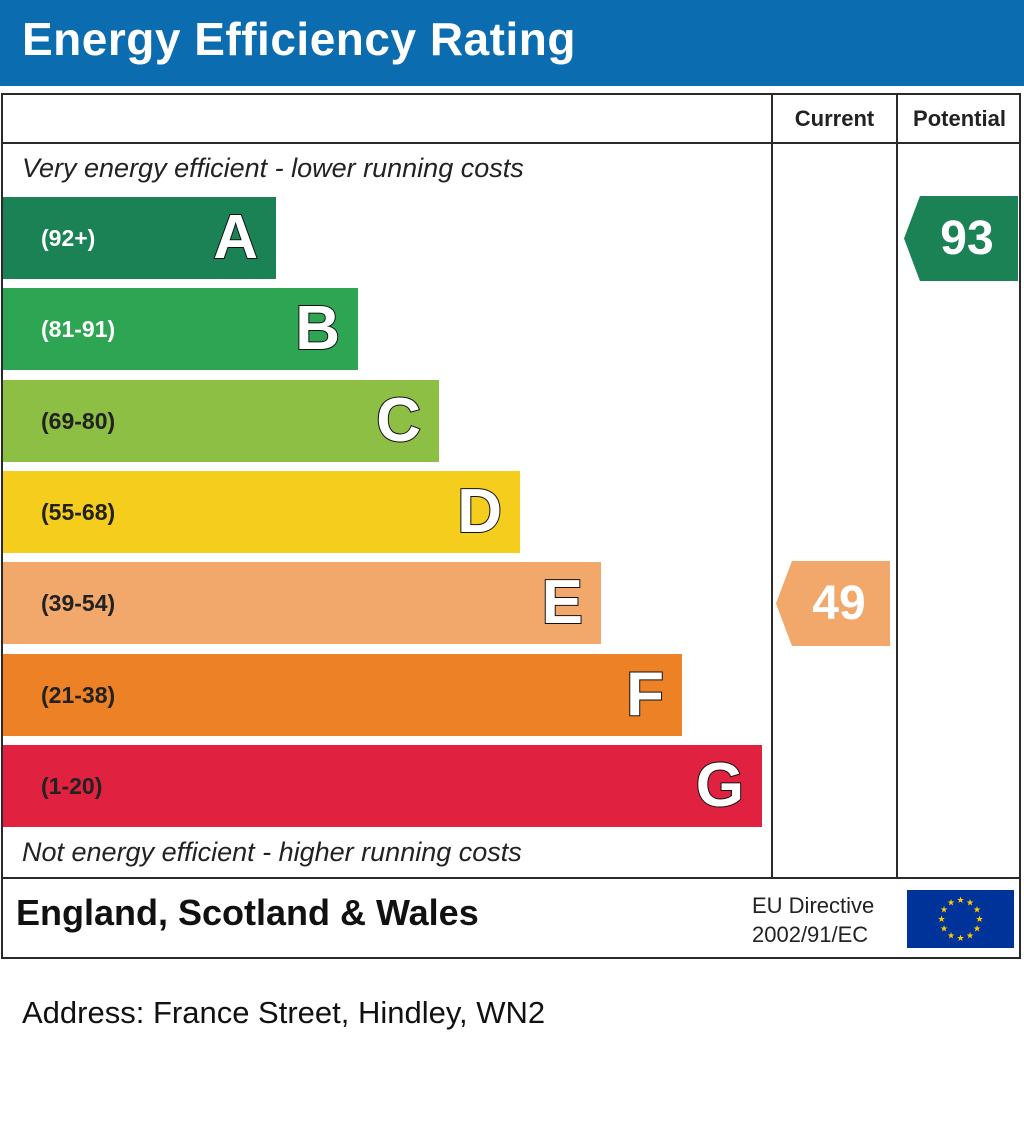  Describe the element at coordinates (68, 238) in the screenshot. I see `band-range-a: (92+)` at that location.